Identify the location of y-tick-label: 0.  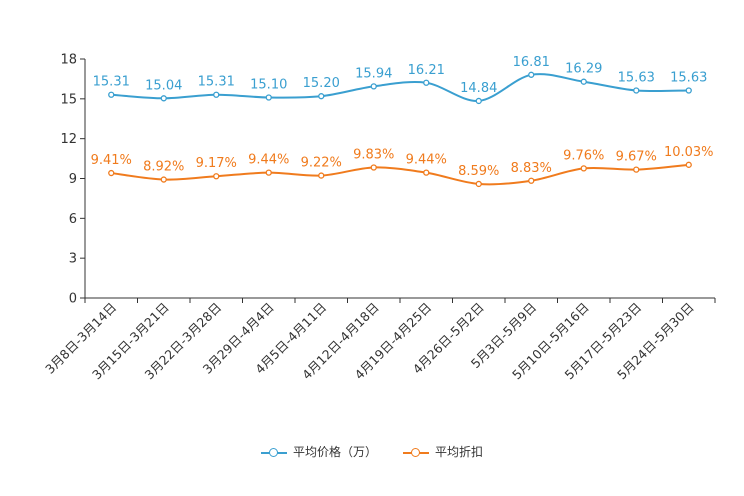
(73, 299).